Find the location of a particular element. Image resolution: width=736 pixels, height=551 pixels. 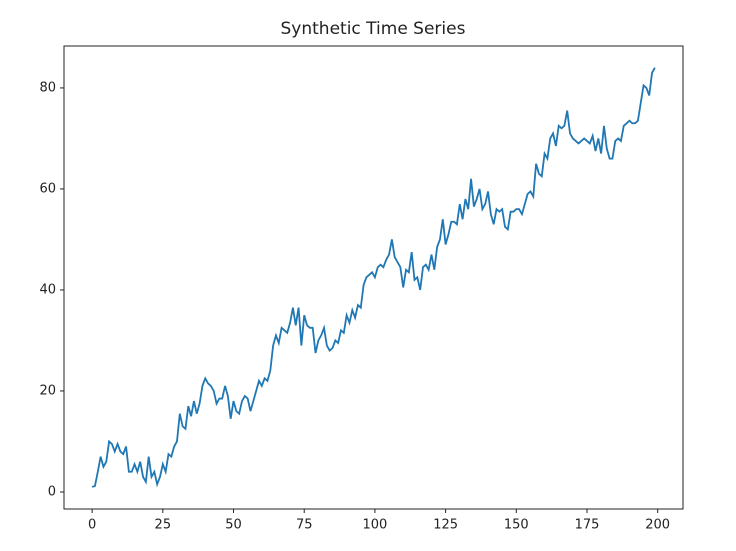

y-tick-label: 80 is located at coordinates (47, 87).